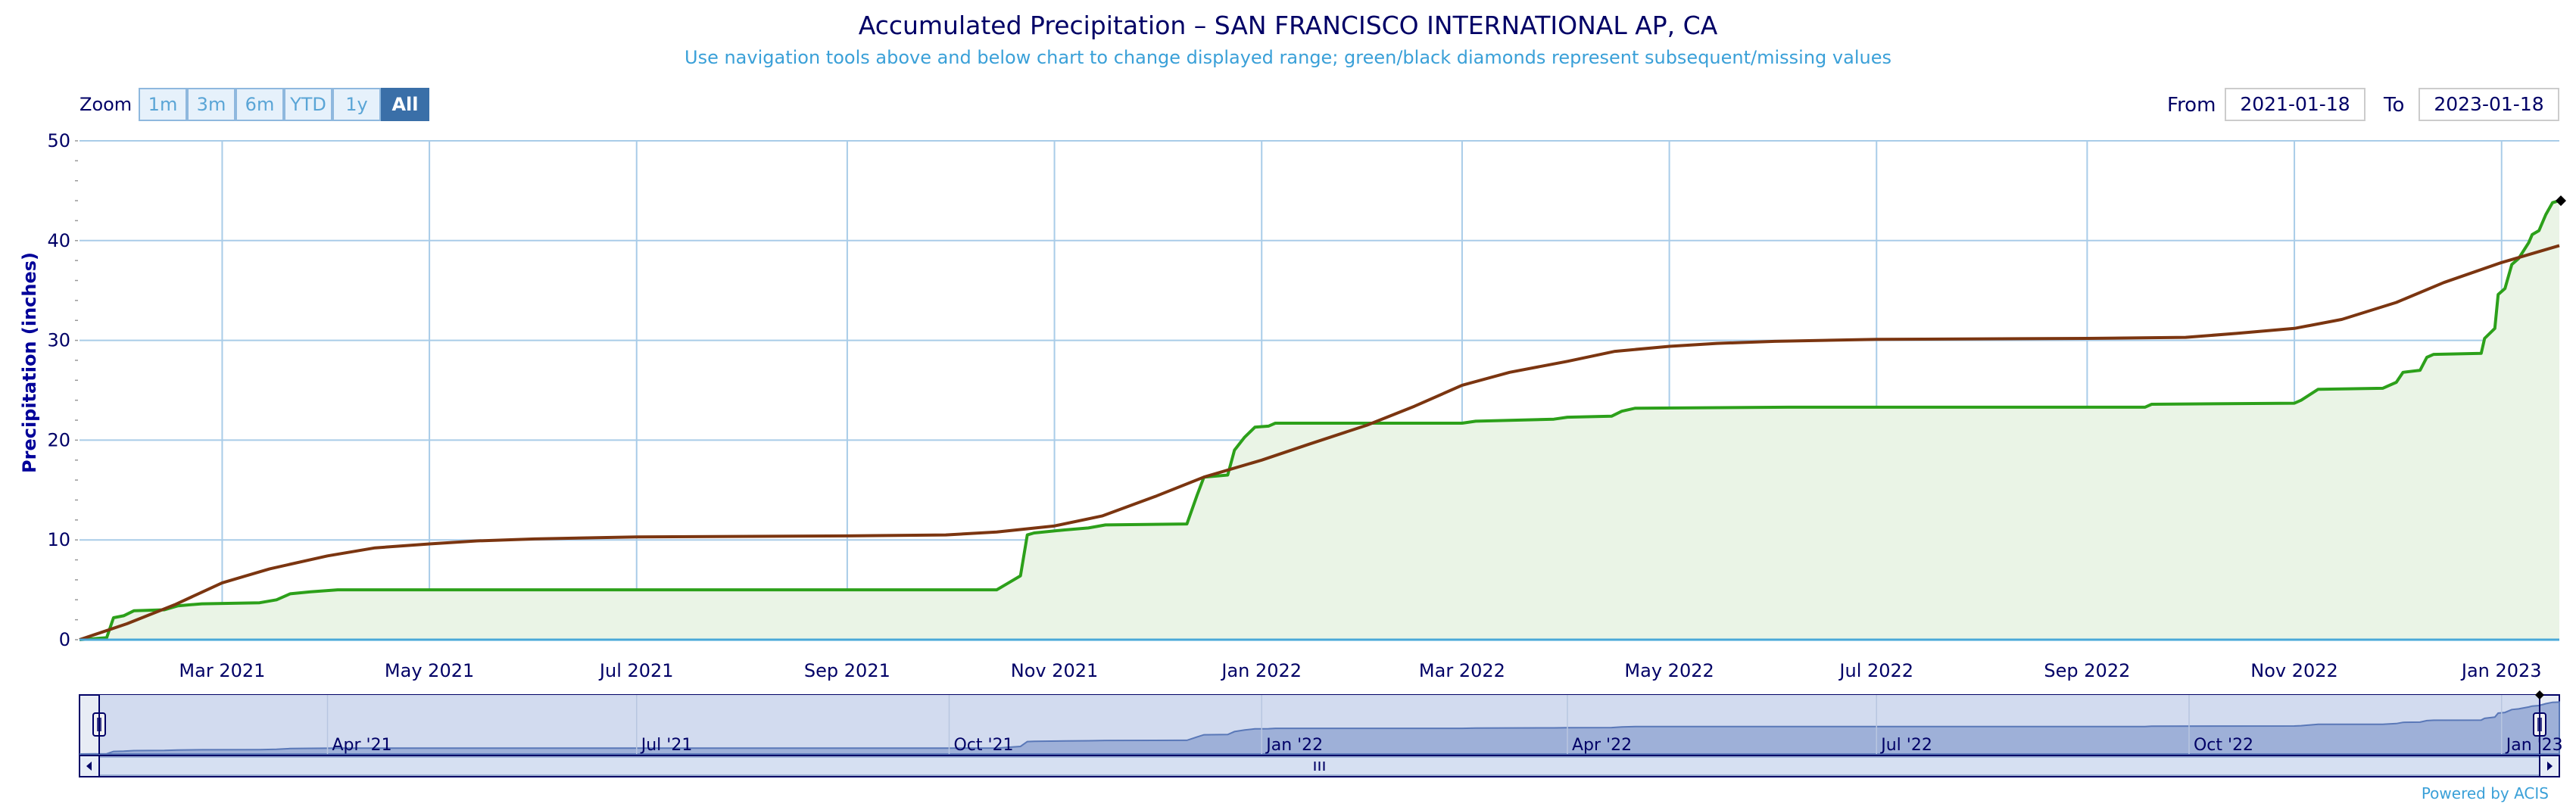 The width and height of the screenshot is (2576, 807). What do you see at coordinates (58, 140) in the screenshot?
I see `y-tick-label: 50` at bounding box center [58, 140].